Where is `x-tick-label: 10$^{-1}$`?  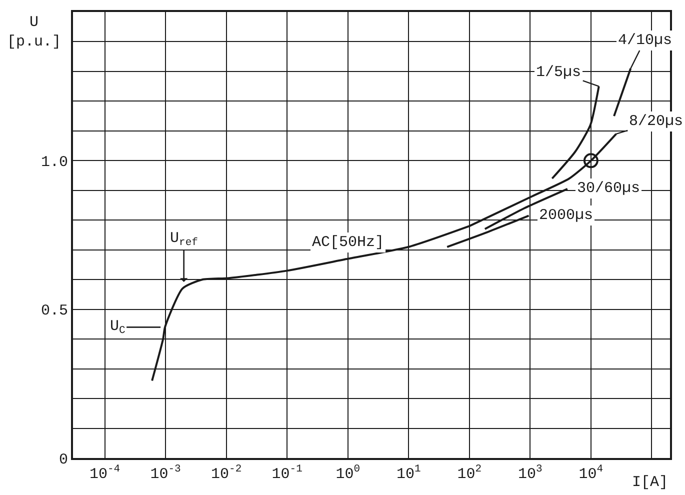 x-tick-label: 10$^{-1}$ is located at coordinates (287, 473).